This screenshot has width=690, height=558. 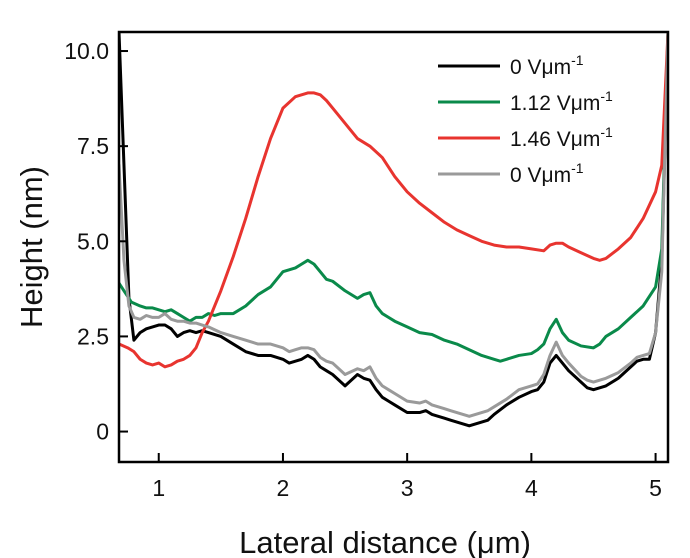 What do you see at coordinates (86, 51) in the screenshot?
I see `y-tick-label: 10.0` at bounding box center [86, 51].